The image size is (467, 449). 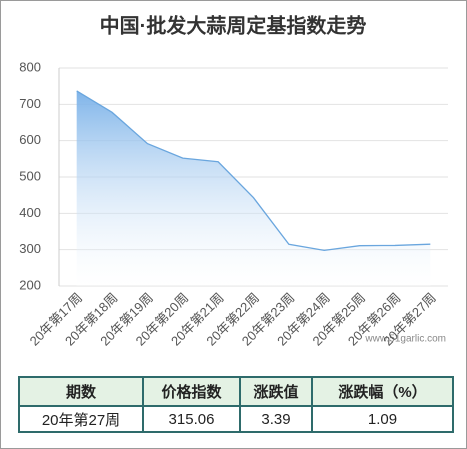 What do you see at coordinates (30, 248) in the screenshot?
I see `y-tick-label: 300` at bounding box center [30, 248].